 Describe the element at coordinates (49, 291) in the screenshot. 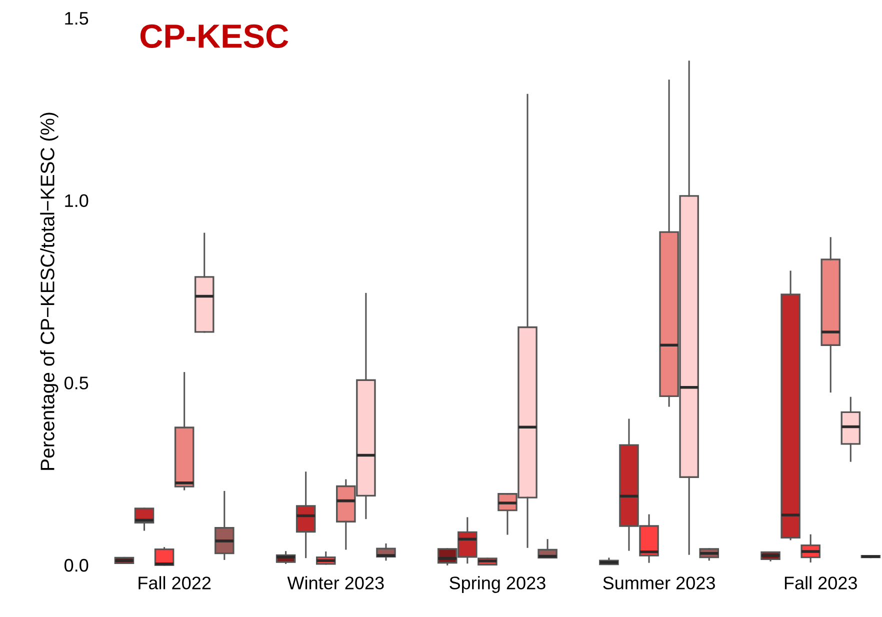

I see `y-axis-title: Percentage of CP−KESC/total−KESC (%)` at that location.